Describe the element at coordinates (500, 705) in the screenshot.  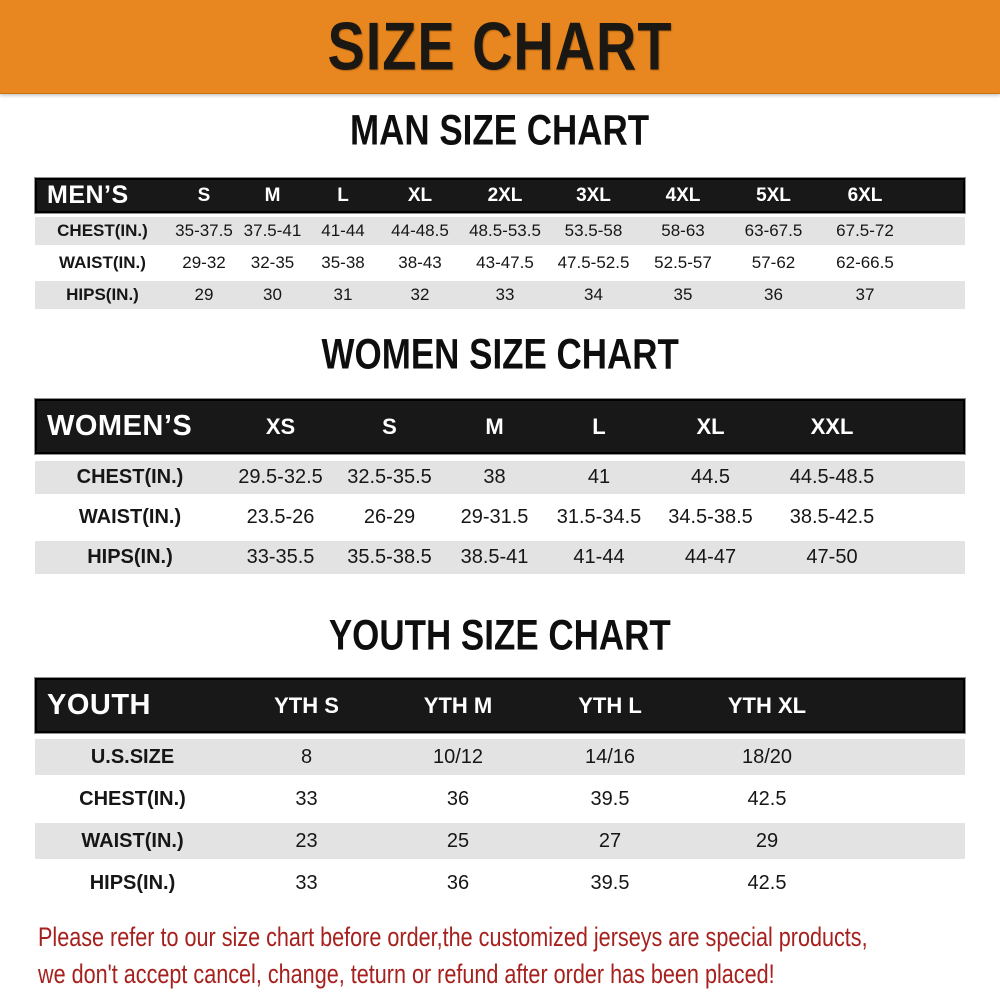
I see `table-header-row: YOUTH YTH S YTH M YTH L YTH XL` at that location.